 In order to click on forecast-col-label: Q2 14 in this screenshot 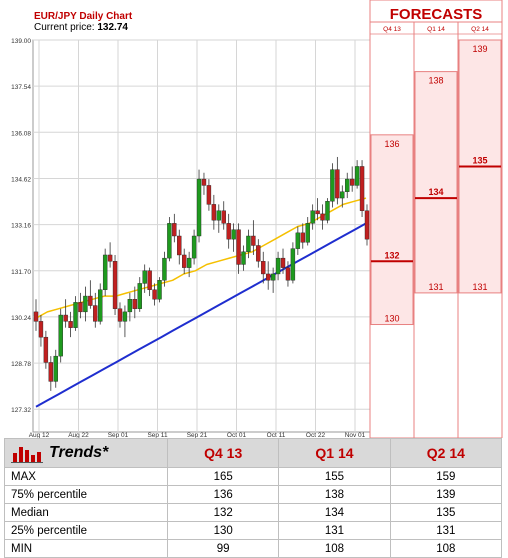, I will do `click(480, 29)`.